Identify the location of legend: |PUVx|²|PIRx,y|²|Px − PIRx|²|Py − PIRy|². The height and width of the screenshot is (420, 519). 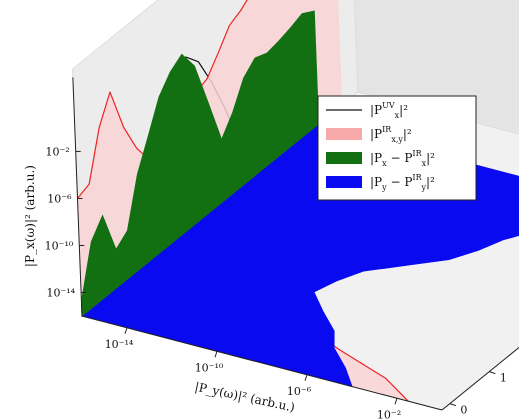
(397, 148).